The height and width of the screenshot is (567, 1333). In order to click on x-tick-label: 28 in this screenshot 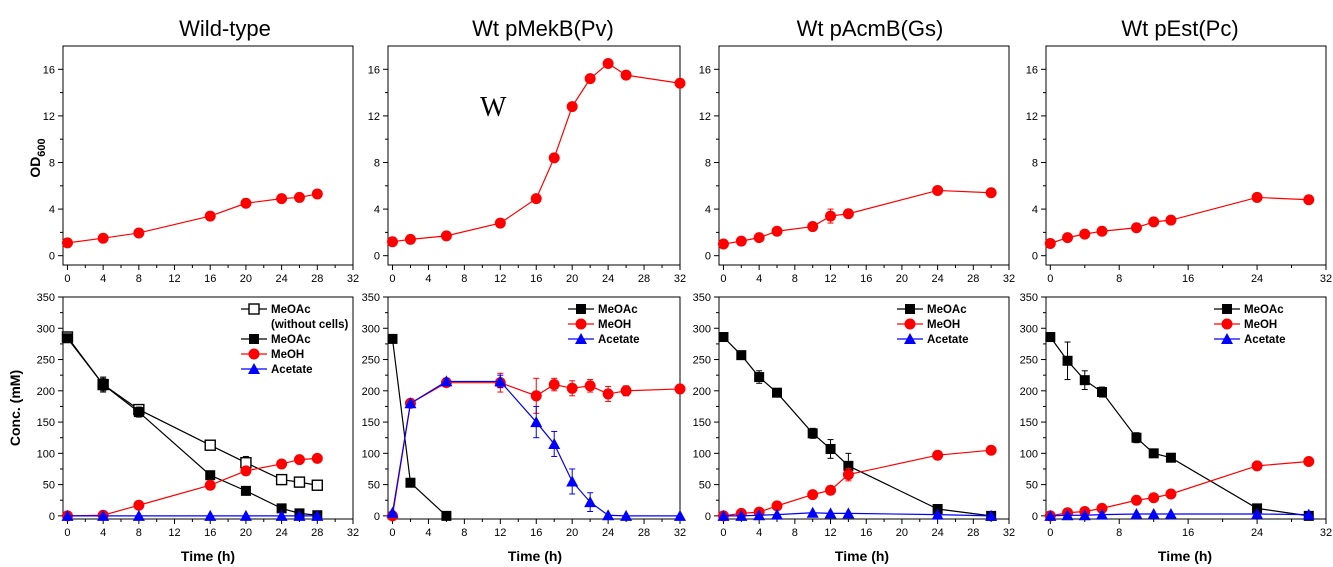, I will do `click(973, 533)`.